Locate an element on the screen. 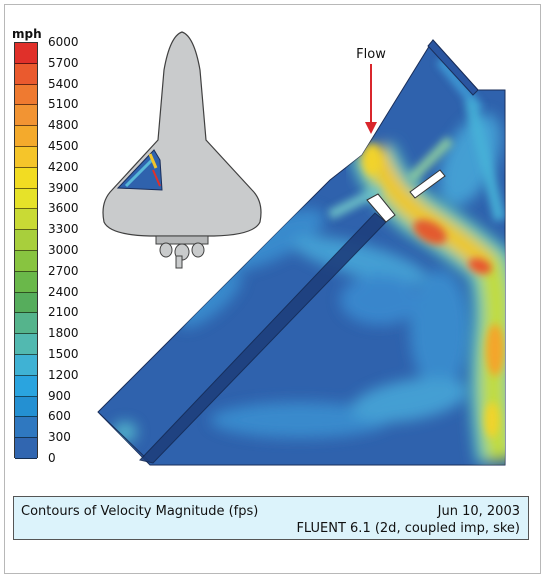 This screenshot has height=580, width=547. shuttle-outline-icon is located at coordinates (182, 134).